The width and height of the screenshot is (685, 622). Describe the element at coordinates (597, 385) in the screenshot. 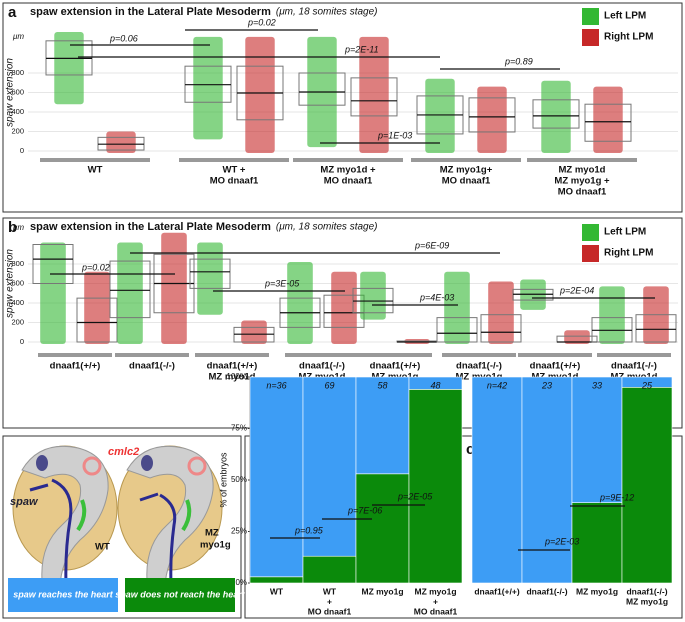

I see `n-label: 33` at that location.